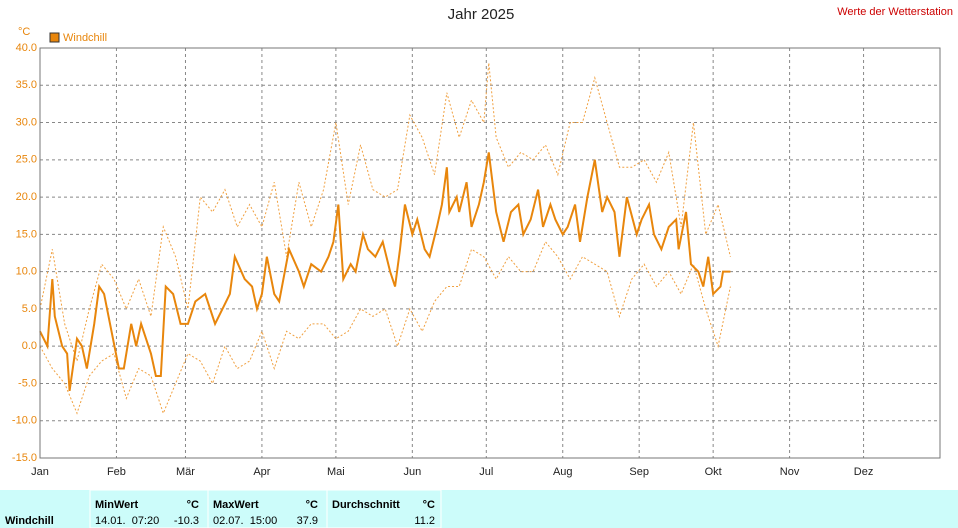 The width and height of the screenshot is (958, 528). Describe the element at coordinates (486, 472) in the screenshot. I see `x-tick-label: Jul` at that location.